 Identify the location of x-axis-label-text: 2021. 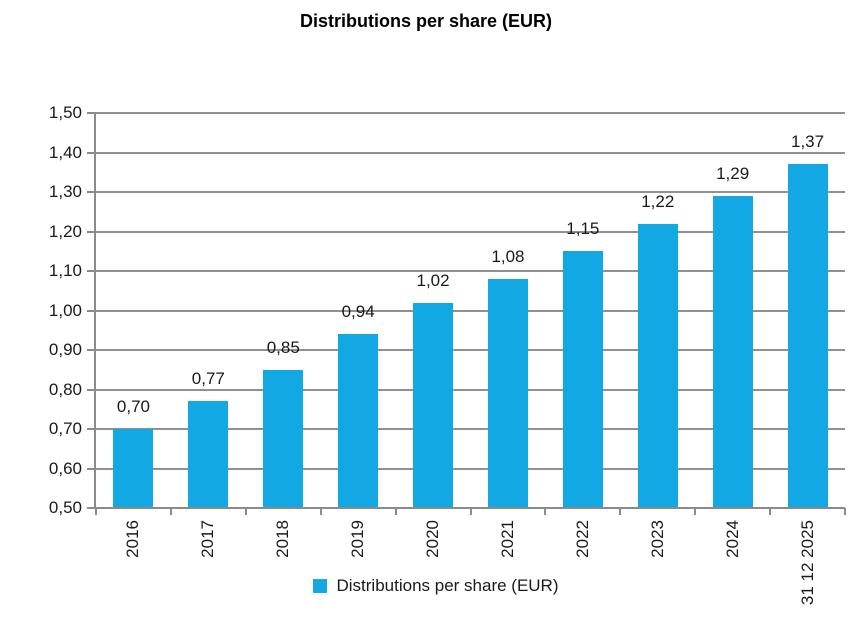
(507, 539).